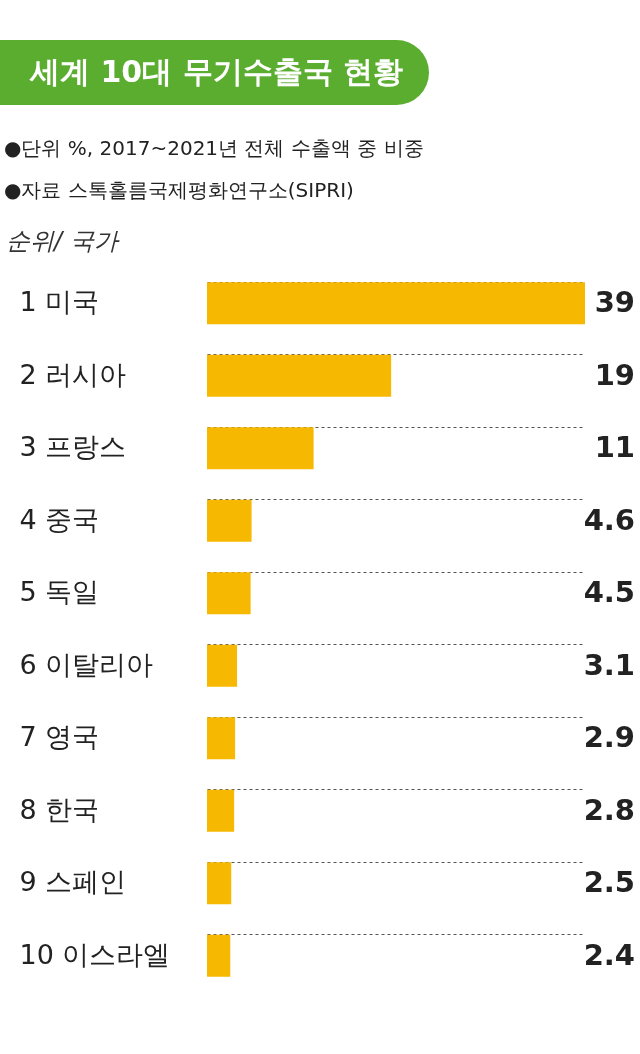  What do you see at coordinates (59, 592) in the screenshot?
I see `y-tick-label: 5 독일` at bounding box center [59, 592].